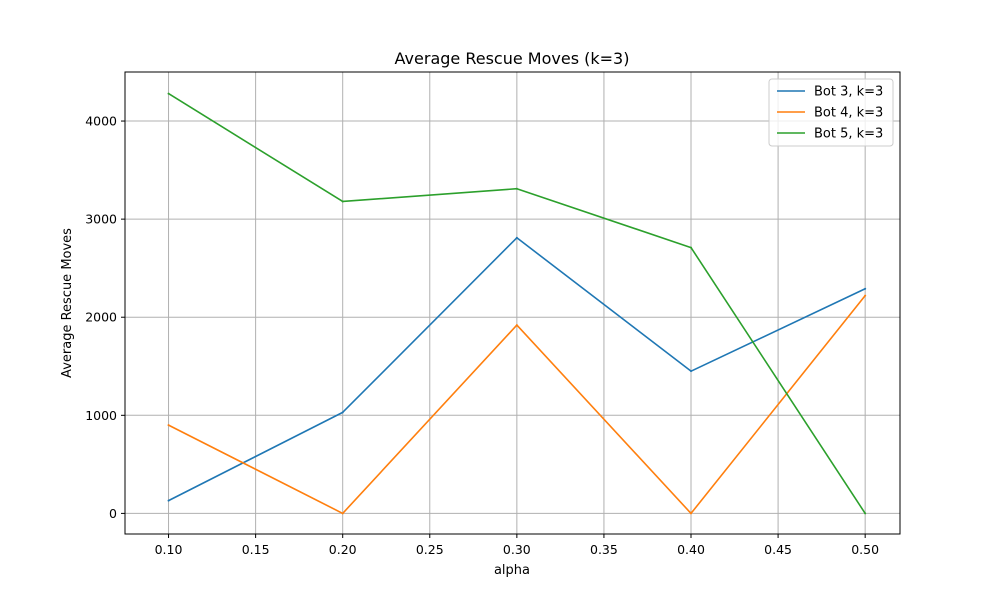 The height and width of the screenshot is (600, 1000). What do you see at coordinates (778, 549) in the screenshot?
I see `x-tick-label: 0.45` at bounding box center [778, 549].